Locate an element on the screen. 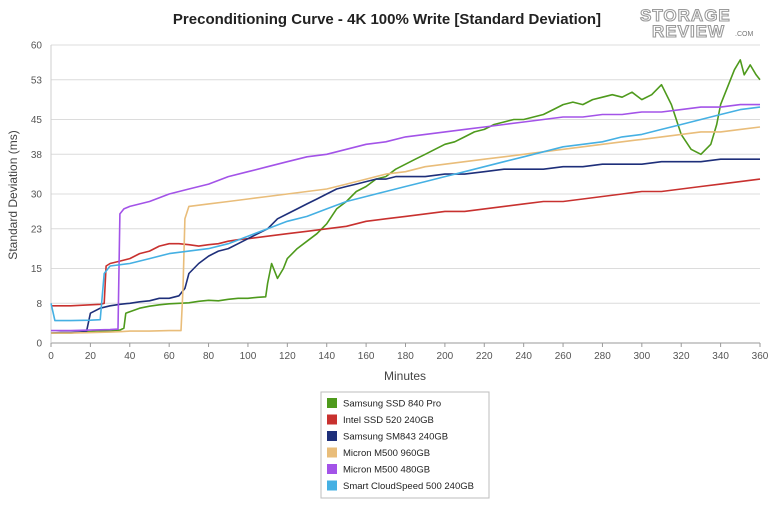  x-tick-label: 20 is located at coordinates (91, 356).